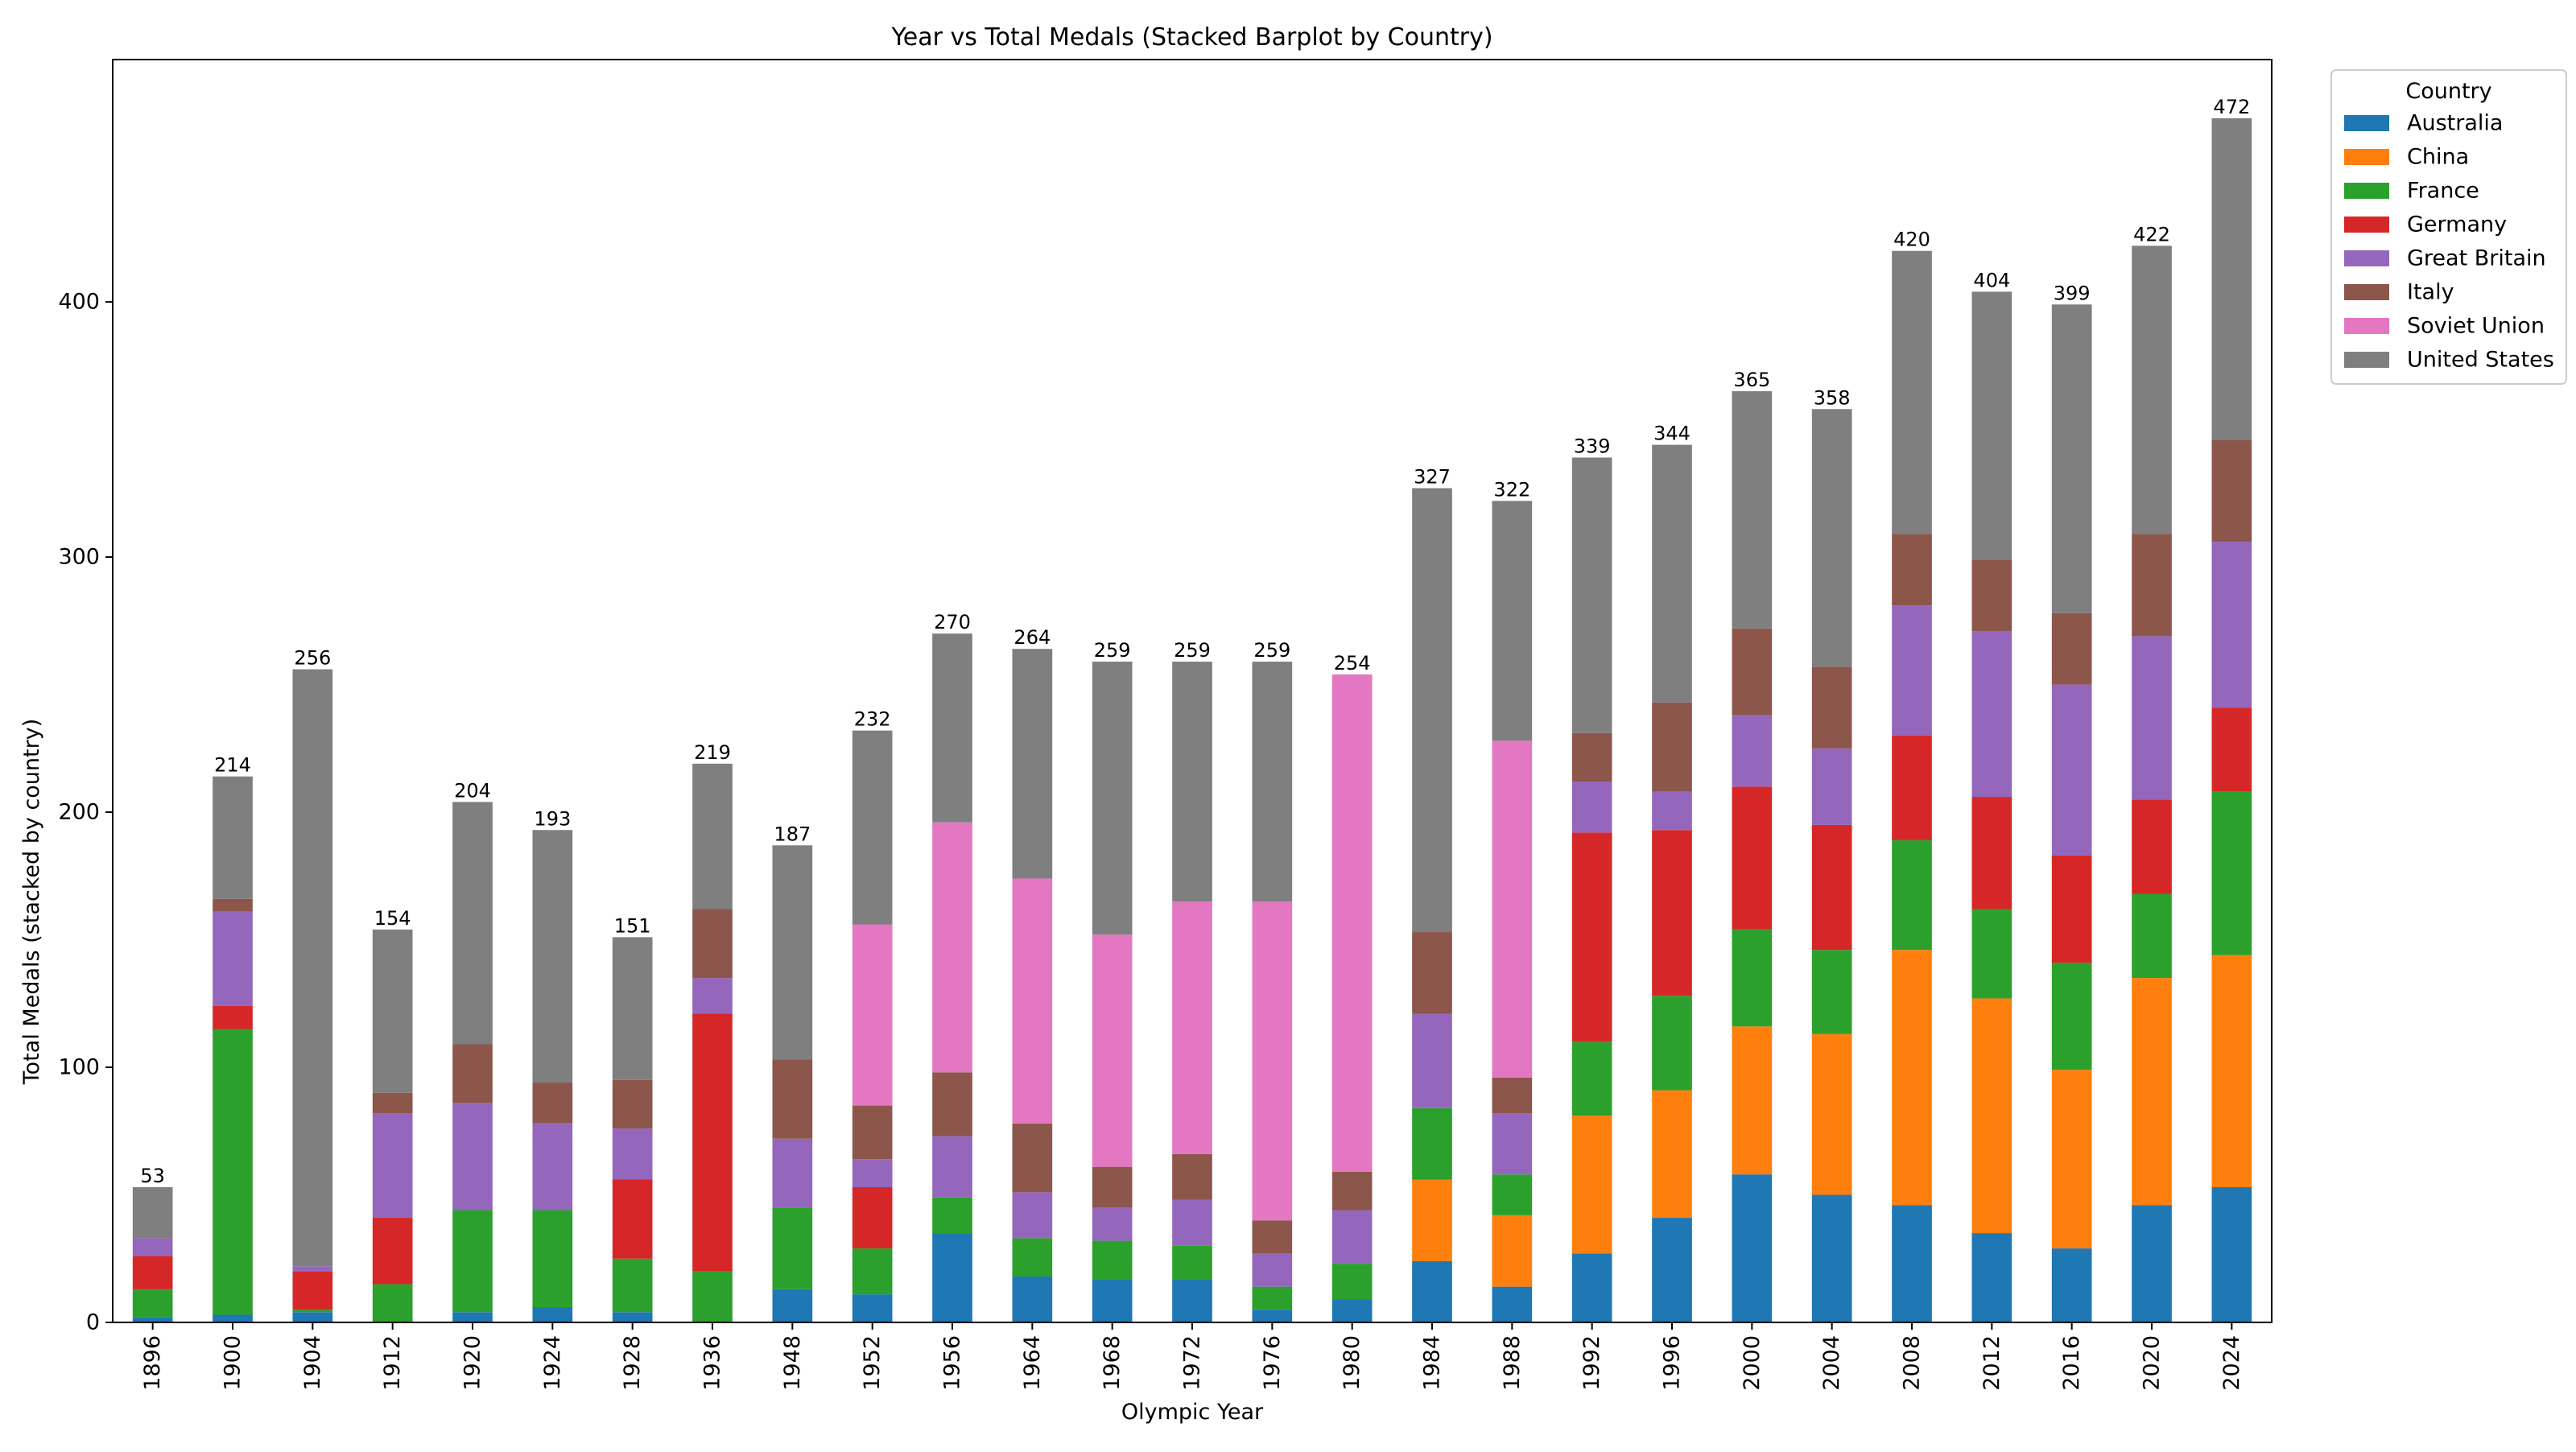 This screenshot has height=1452, width=2576. Describe the element at coordinates (152, 1176) in the screenshot. I see `total-label-1896: 53` at that location.